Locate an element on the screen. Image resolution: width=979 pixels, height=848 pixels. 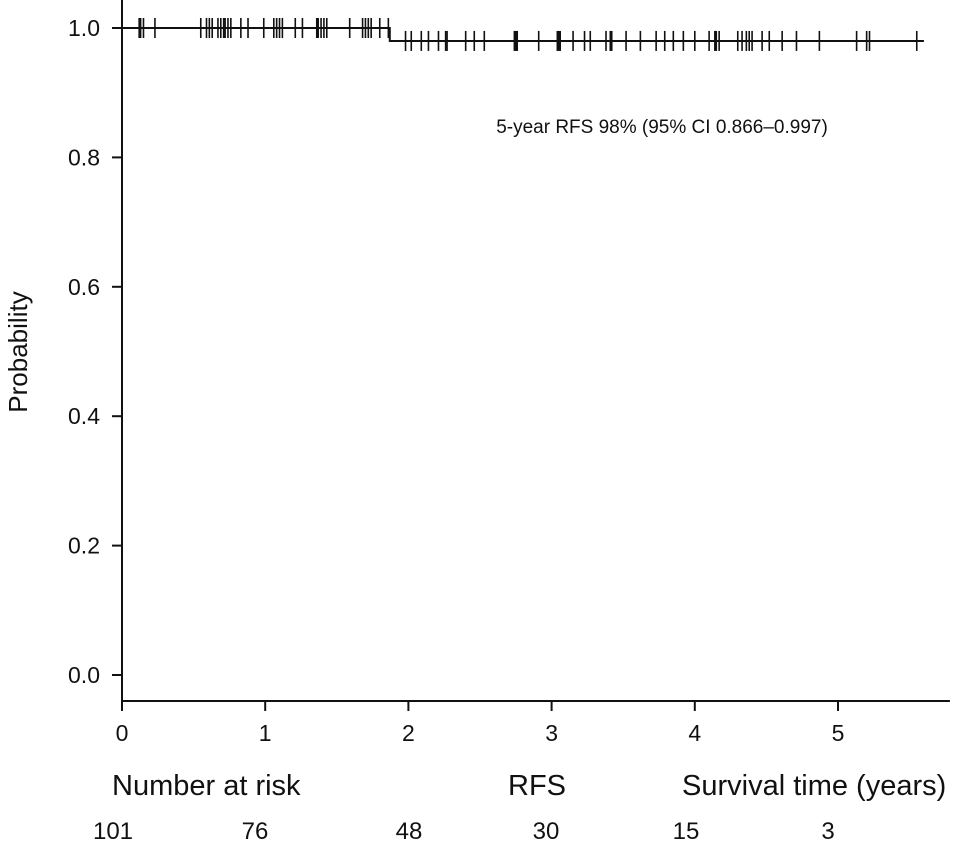
y-tick-label: 0.6 is located at coordinates (84, 287).